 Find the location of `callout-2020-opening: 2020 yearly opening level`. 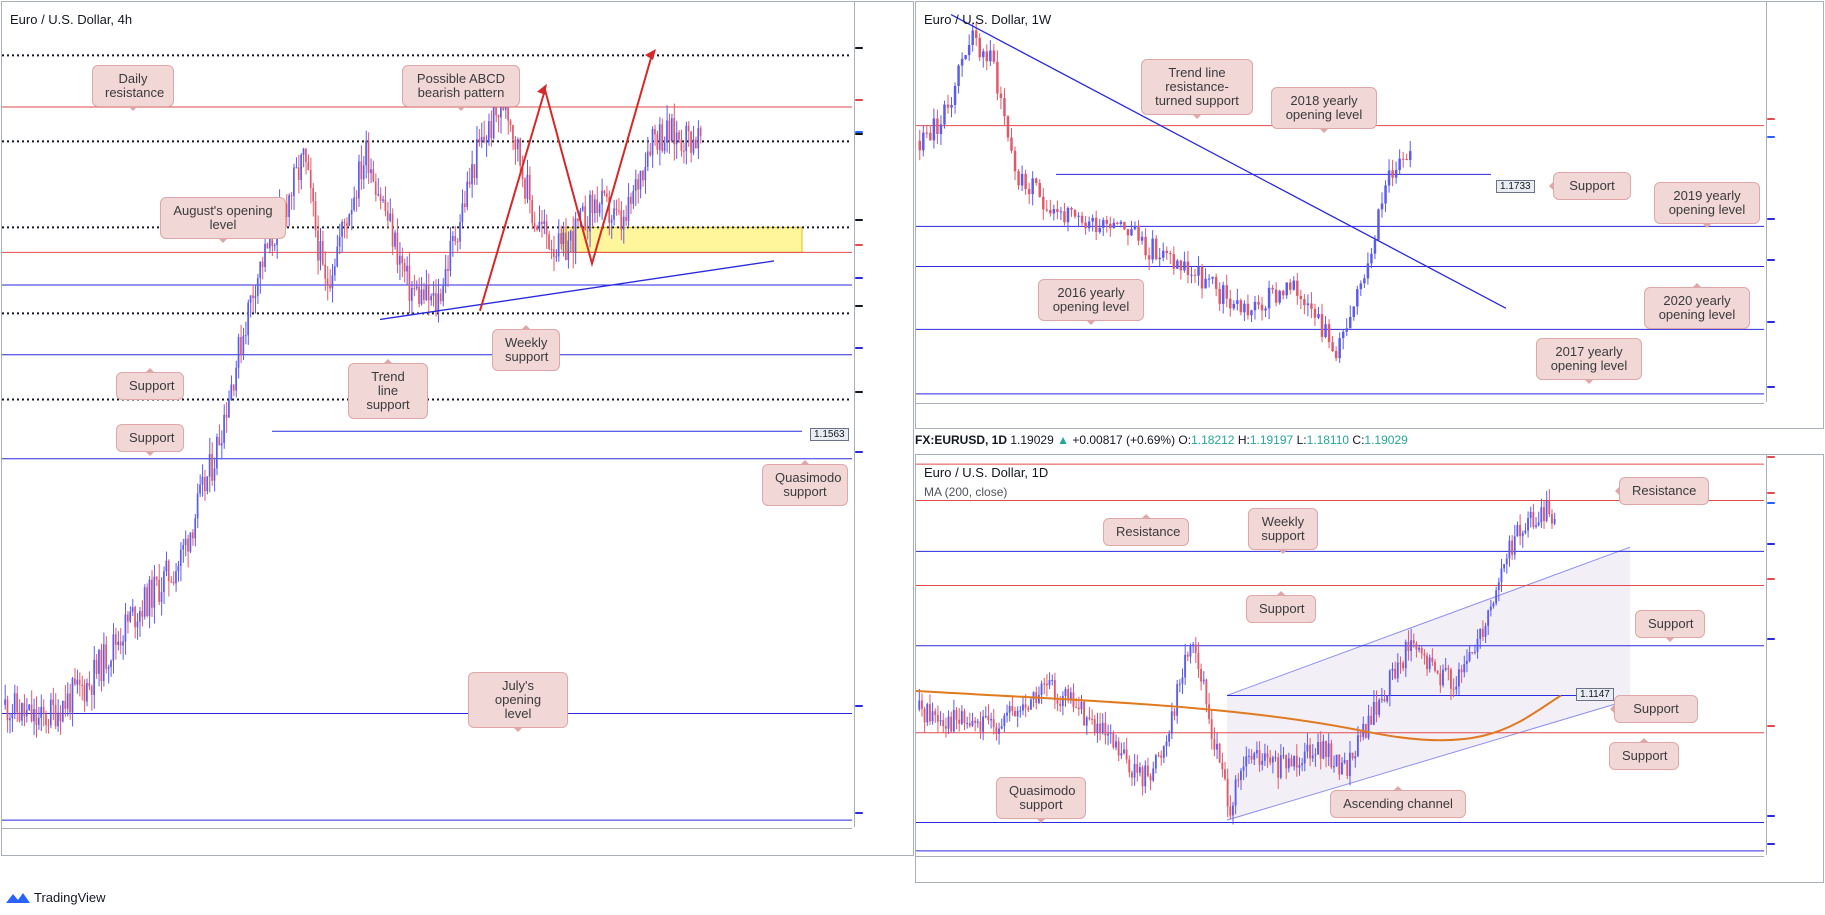

callout-2020-opening: 2020 yearly opening level is located at coordinates (1697, 306).